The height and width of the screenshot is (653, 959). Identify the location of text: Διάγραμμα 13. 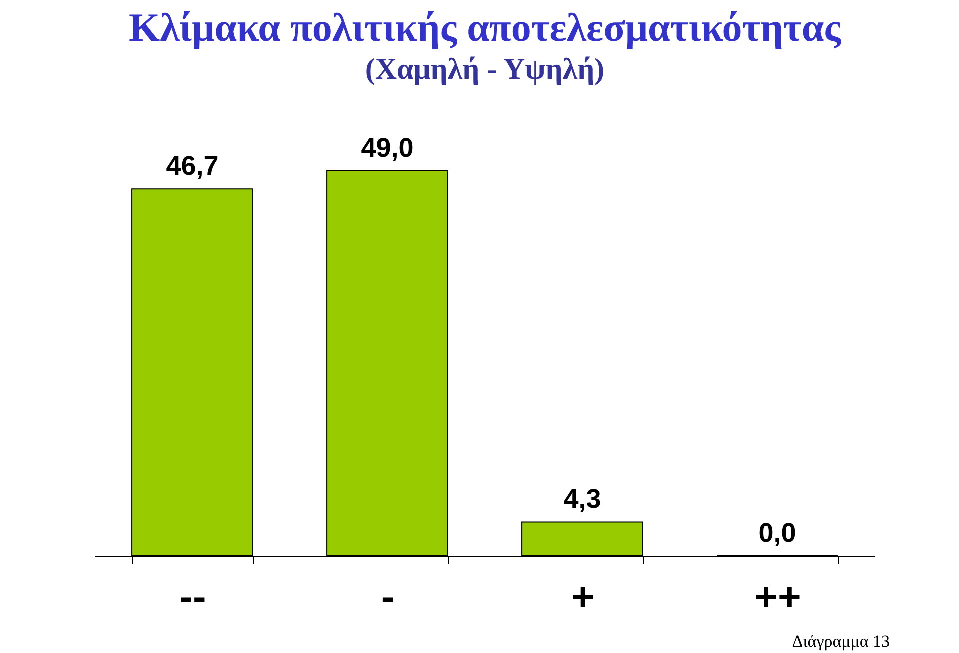
(841, 641).